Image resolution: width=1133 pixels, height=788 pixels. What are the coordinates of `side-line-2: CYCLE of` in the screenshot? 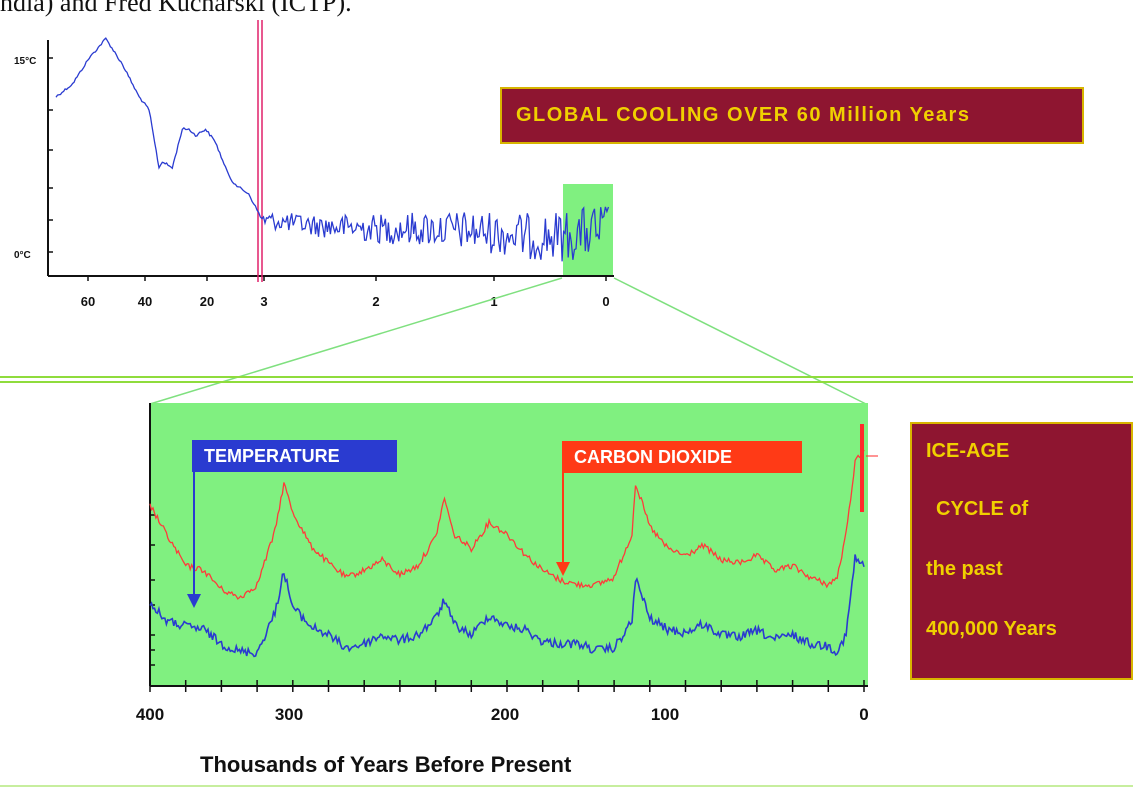 It's located at (982, 509).